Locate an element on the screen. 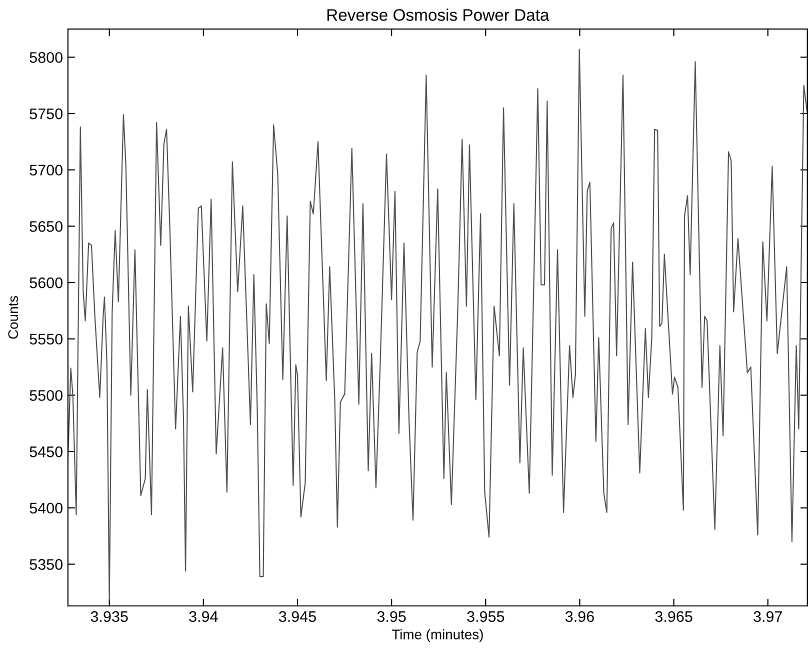  y-tick-label: 5600 is located at coordinates (46, 282).